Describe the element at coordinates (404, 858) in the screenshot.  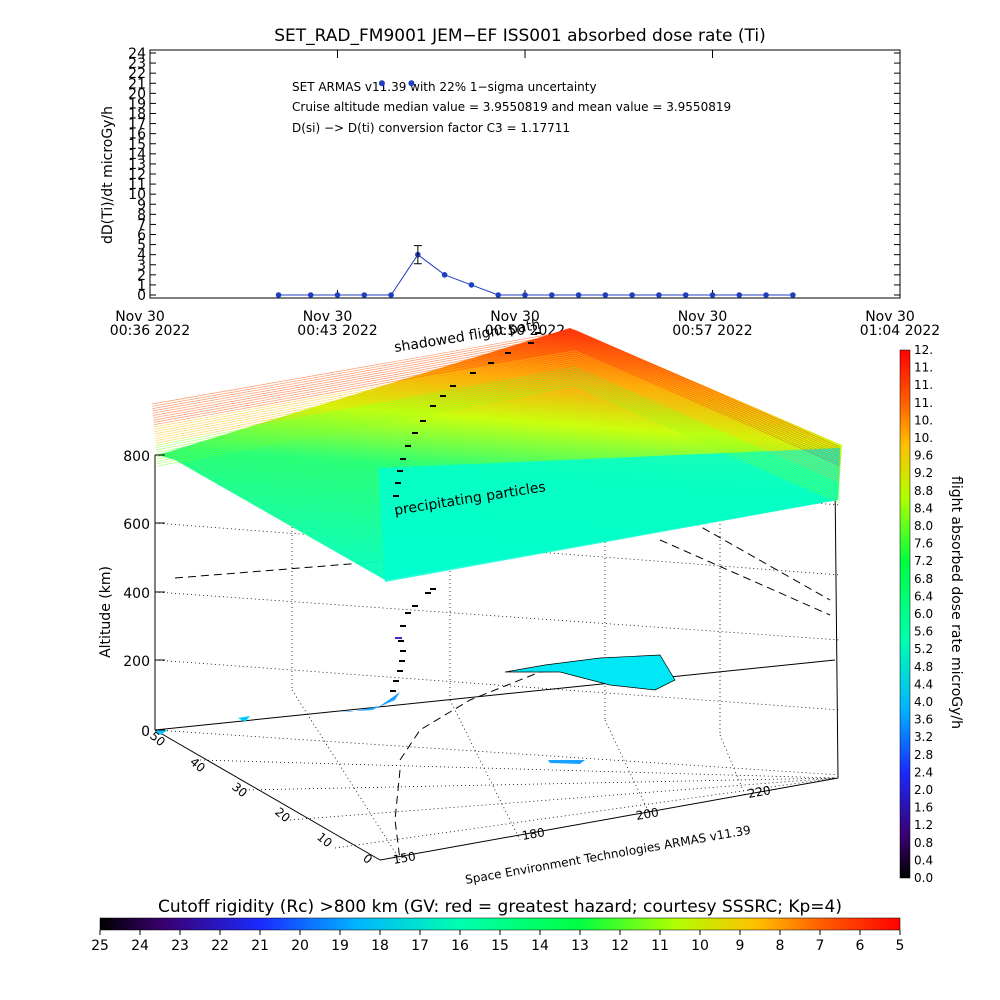
I see `longitude-tick-label: 150` at that location.